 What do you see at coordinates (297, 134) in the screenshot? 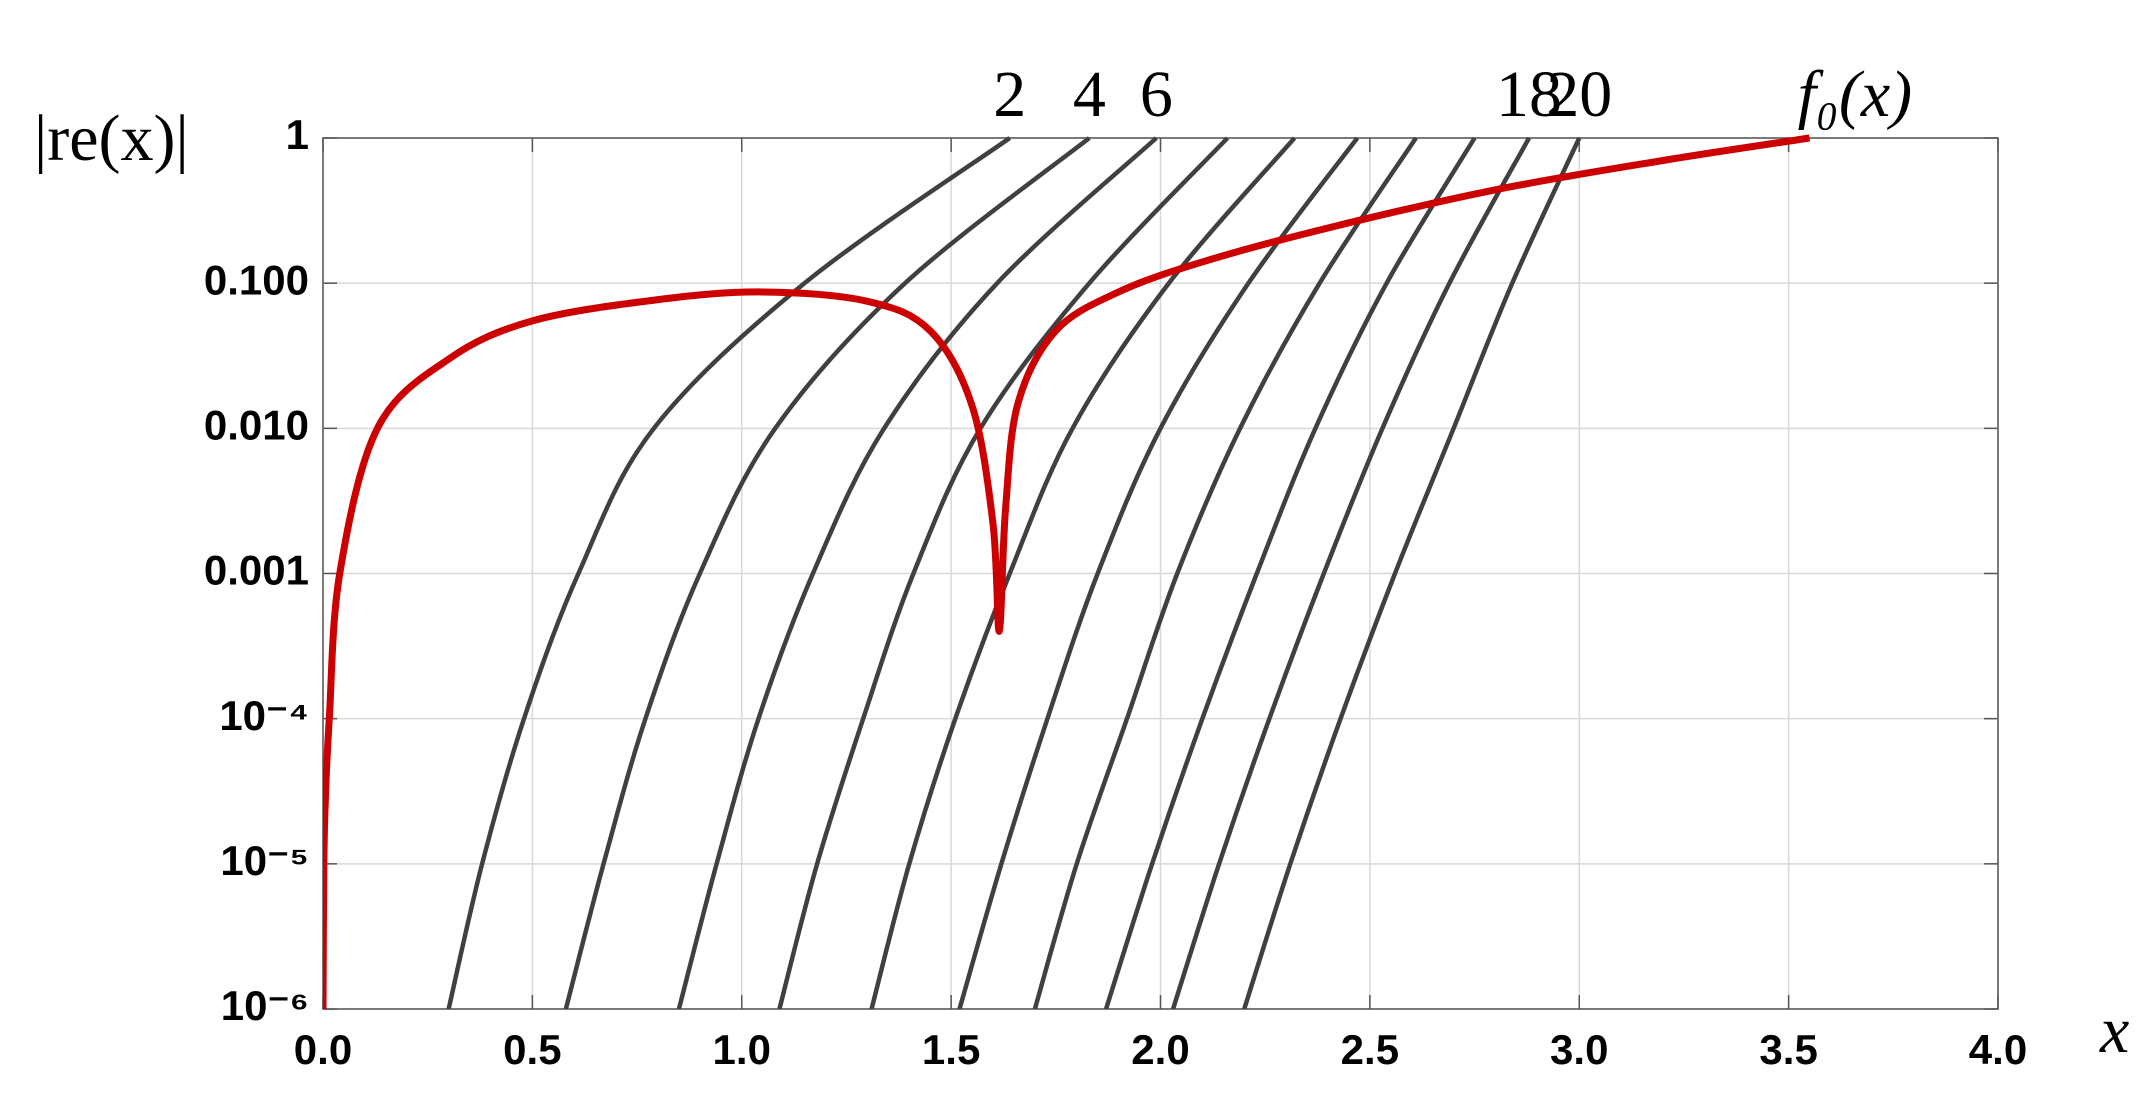
I see `y-tick-label: 1` at bounding box center [297, 134].